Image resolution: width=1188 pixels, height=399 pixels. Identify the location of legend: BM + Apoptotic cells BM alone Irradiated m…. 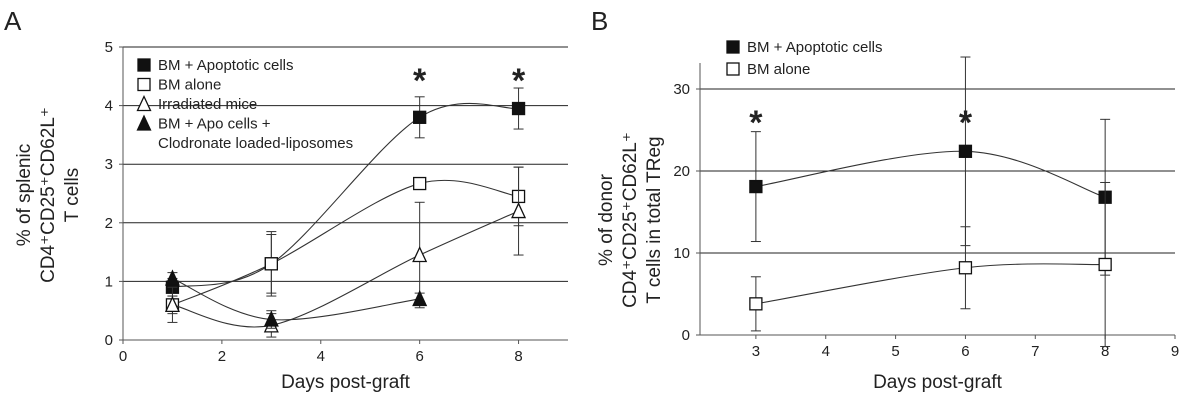
(244, 104).